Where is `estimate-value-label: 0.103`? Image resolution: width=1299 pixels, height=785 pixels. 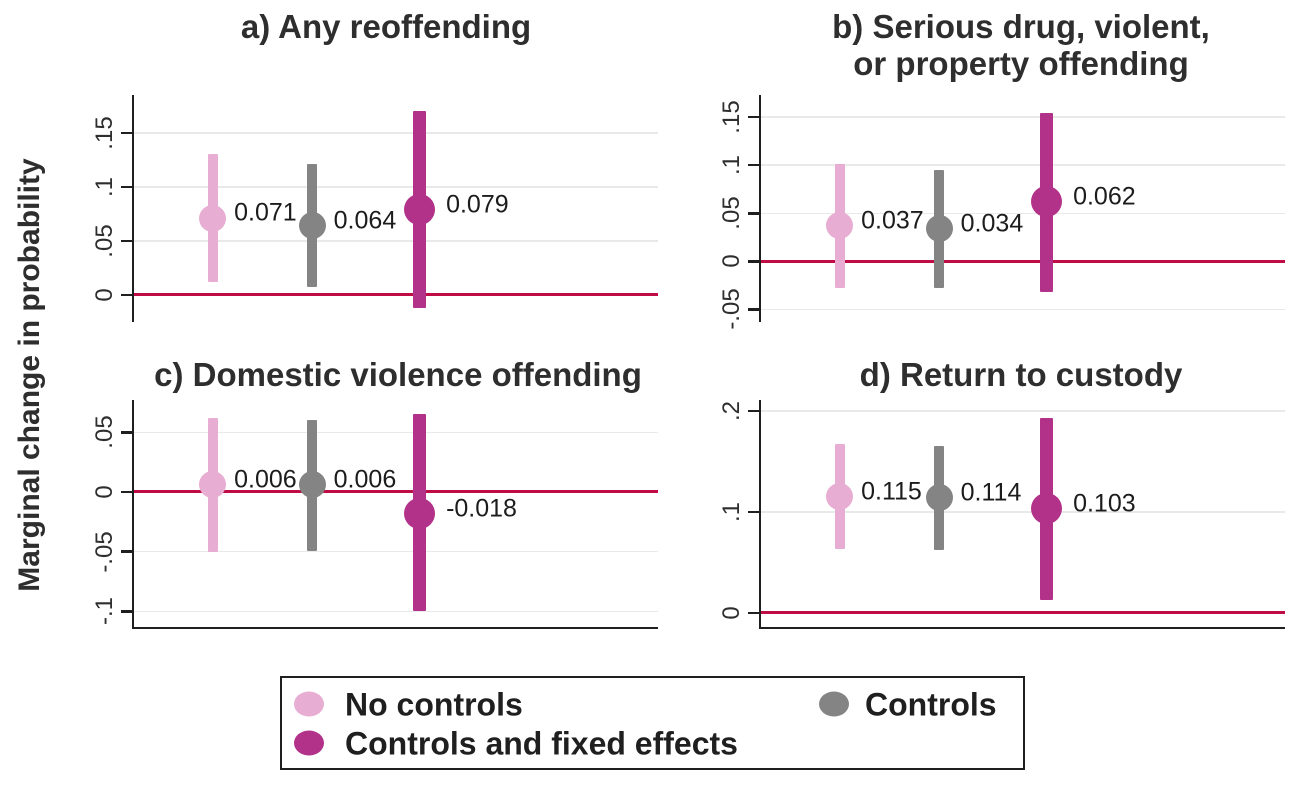
estimate-value-label: 0.103 is located at coordinates (1104, 503).